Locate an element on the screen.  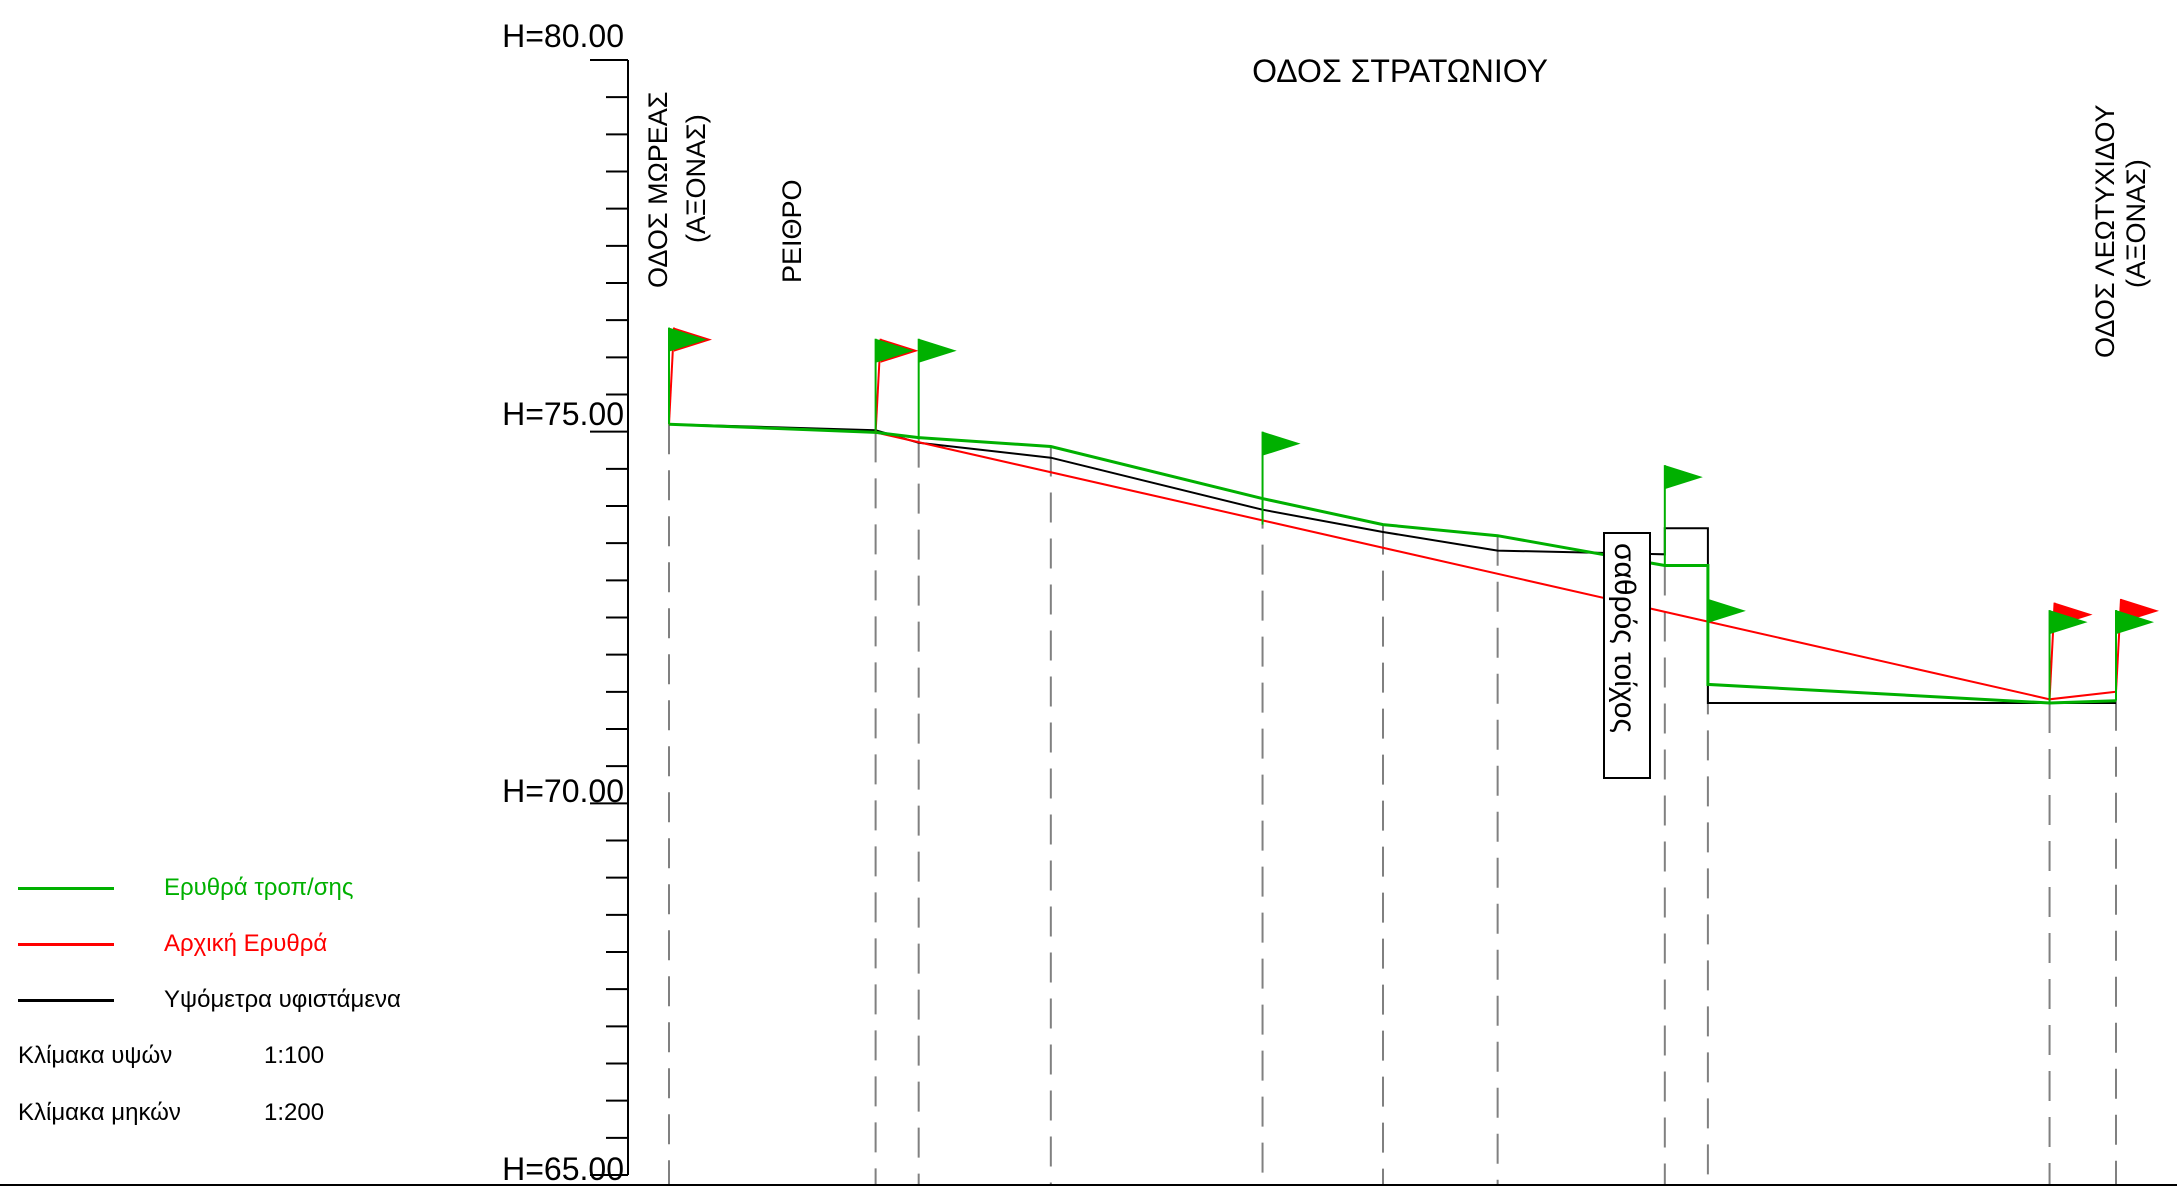
start-street-label-2: (ΑΞΟΝΑΣ) is located at coordinates (696, 178).